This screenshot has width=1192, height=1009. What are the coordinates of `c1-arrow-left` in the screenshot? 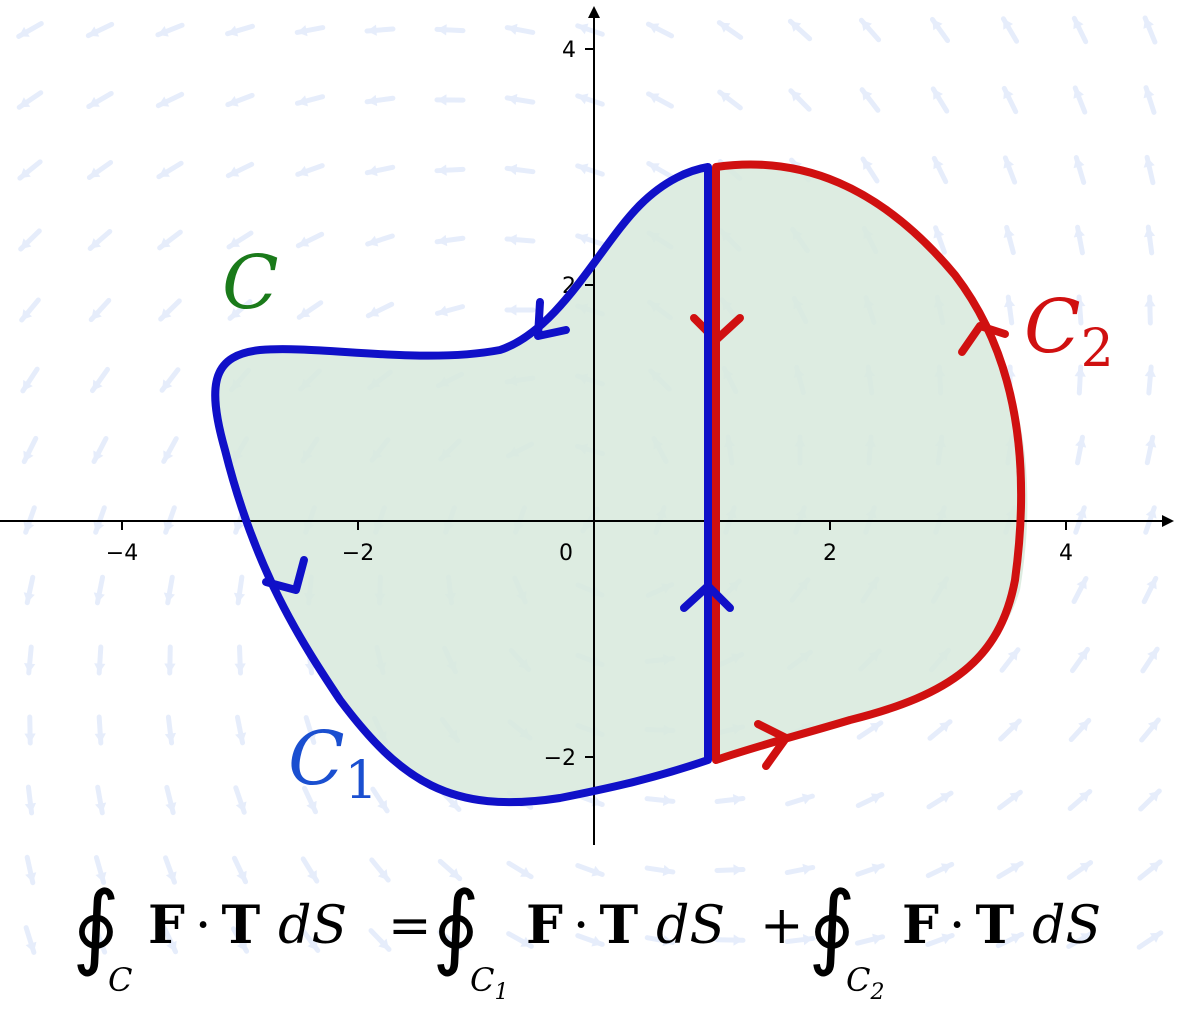 It's located at (285, 575).